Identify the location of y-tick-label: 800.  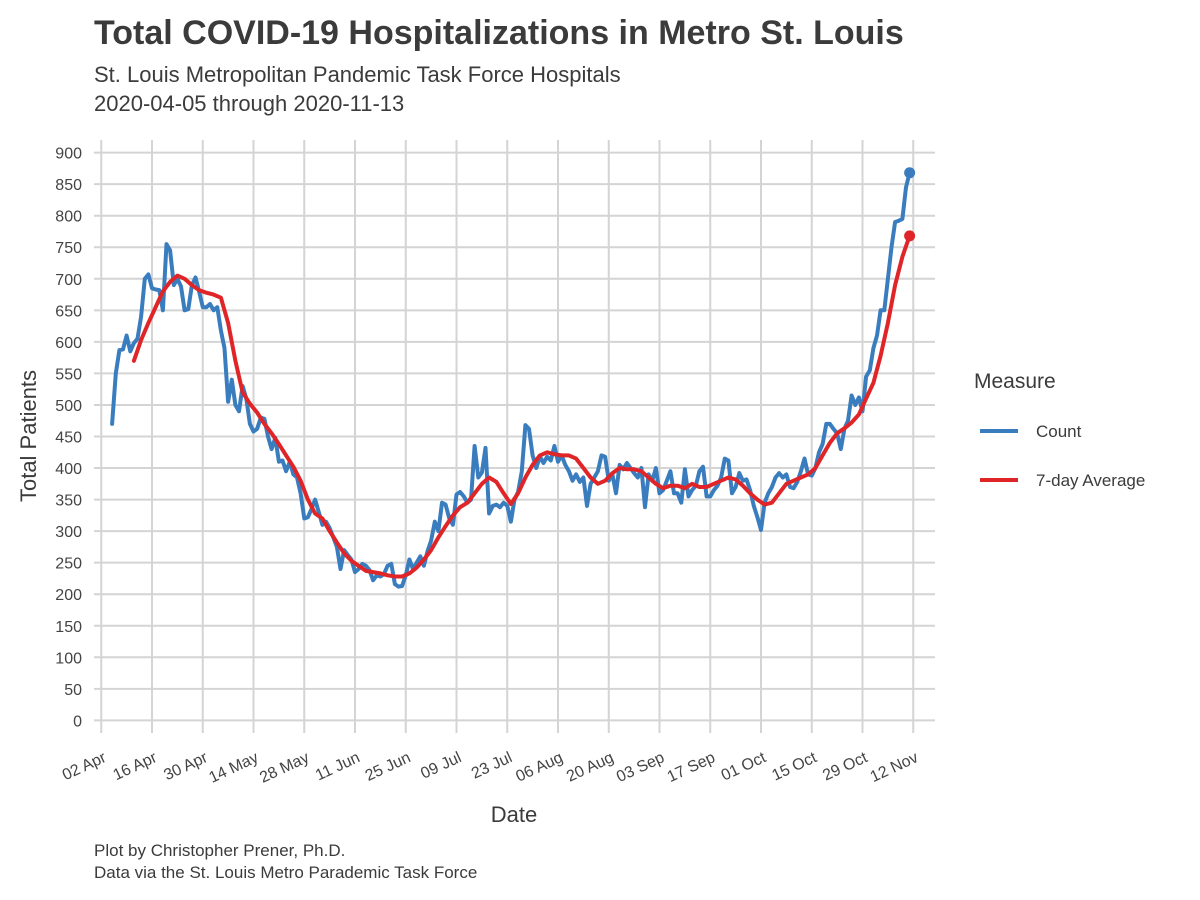
(68, 217).